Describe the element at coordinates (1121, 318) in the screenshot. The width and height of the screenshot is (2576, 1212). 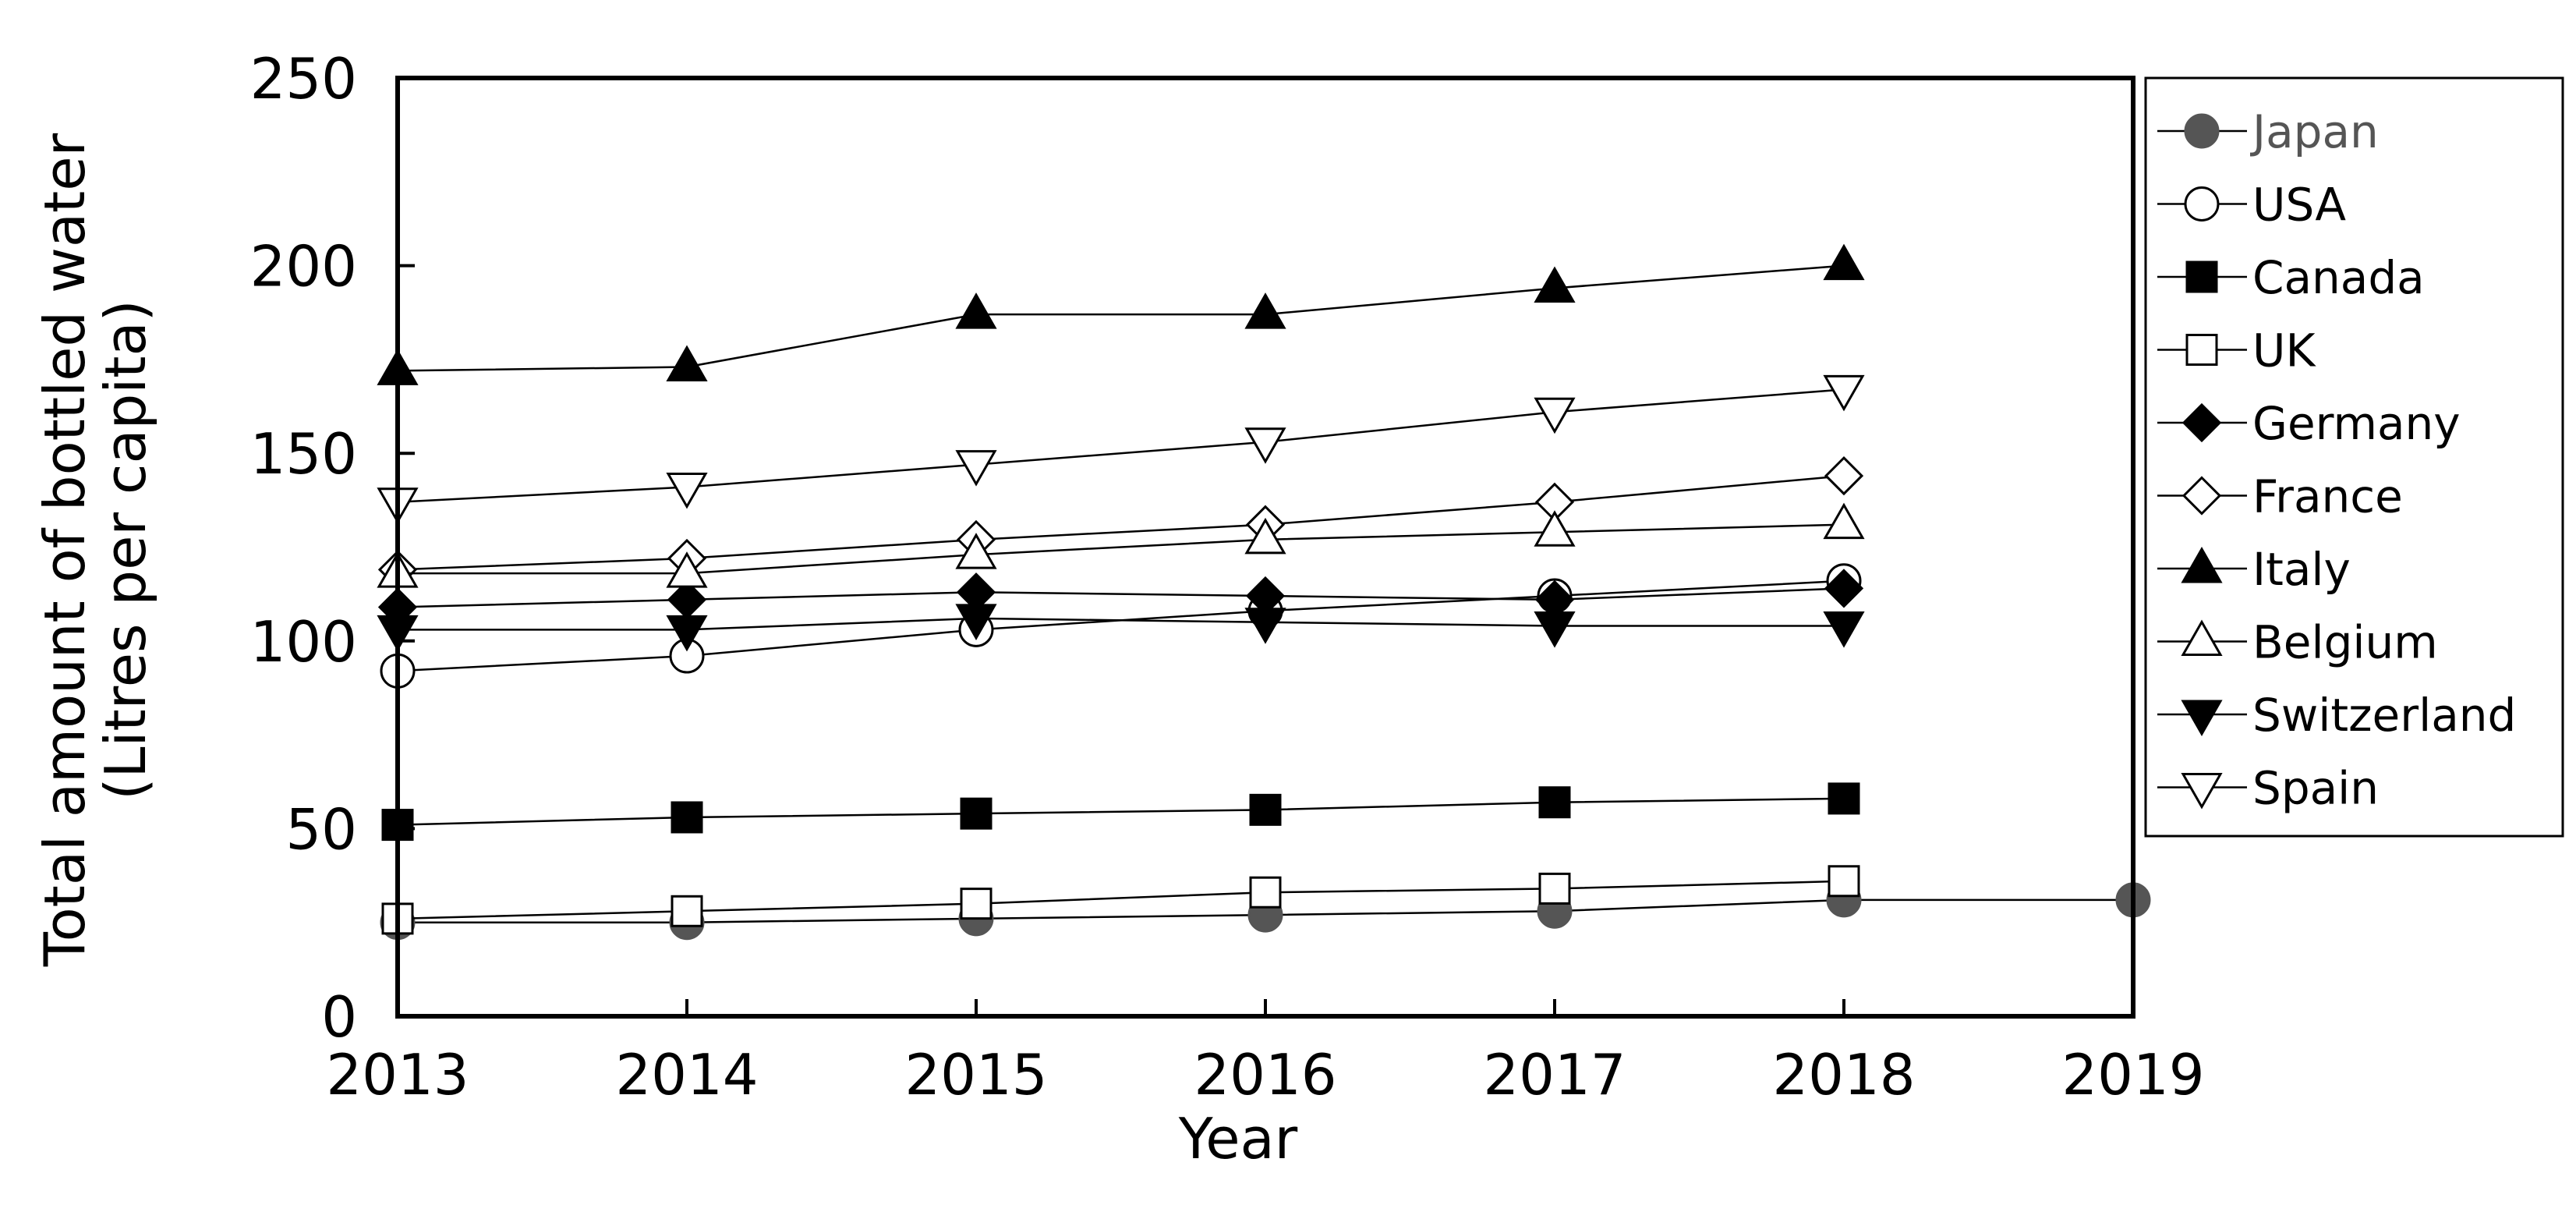
I see `series-line-italy` at that location.